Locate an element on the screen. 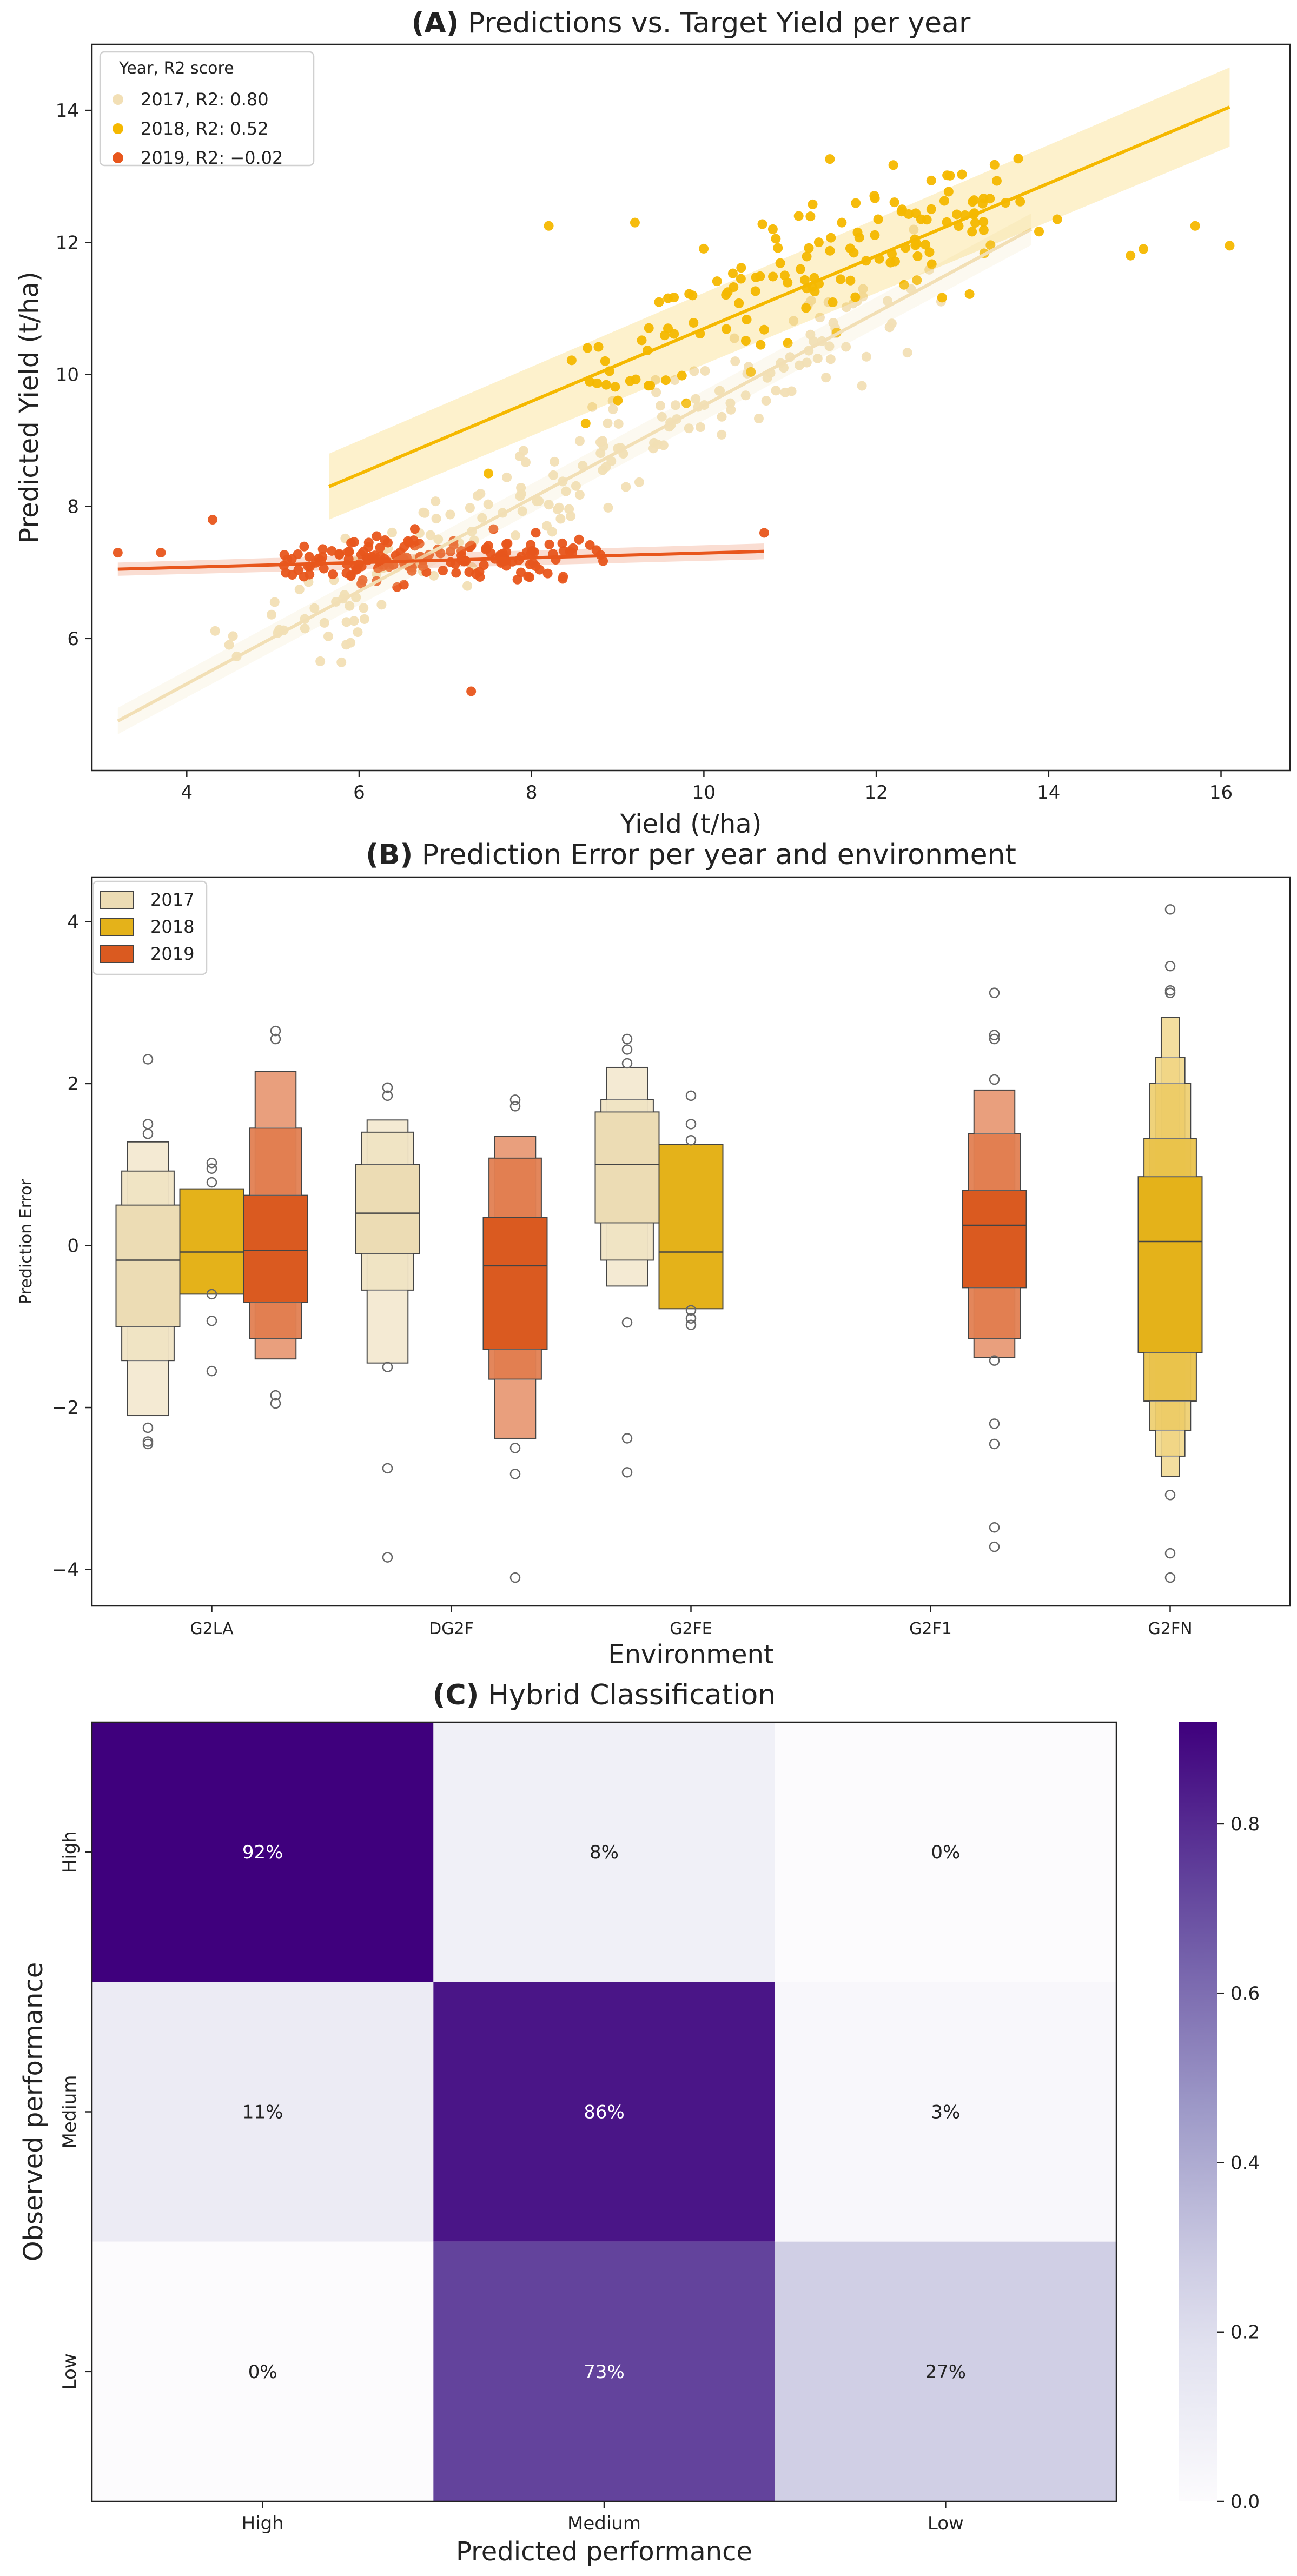 The image size is (1297, 2576). colorbar-tick-label: 0.0 is located at coordinates (1245, 2502).